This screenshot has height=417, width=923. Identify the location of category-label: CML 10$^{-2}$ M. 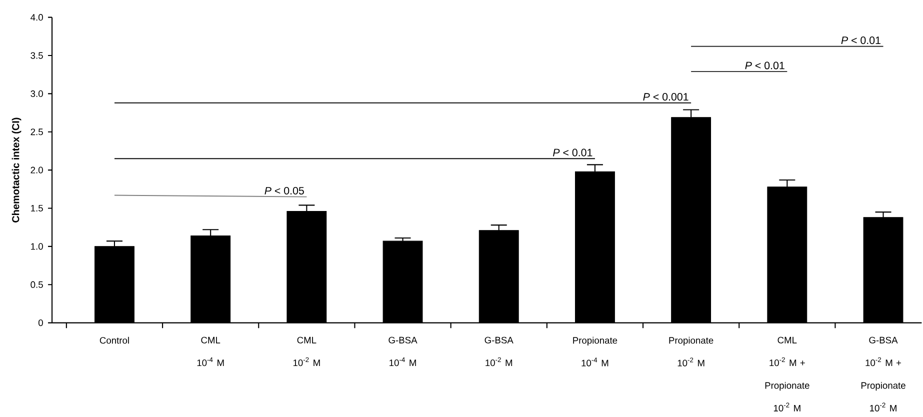
(306, 351).